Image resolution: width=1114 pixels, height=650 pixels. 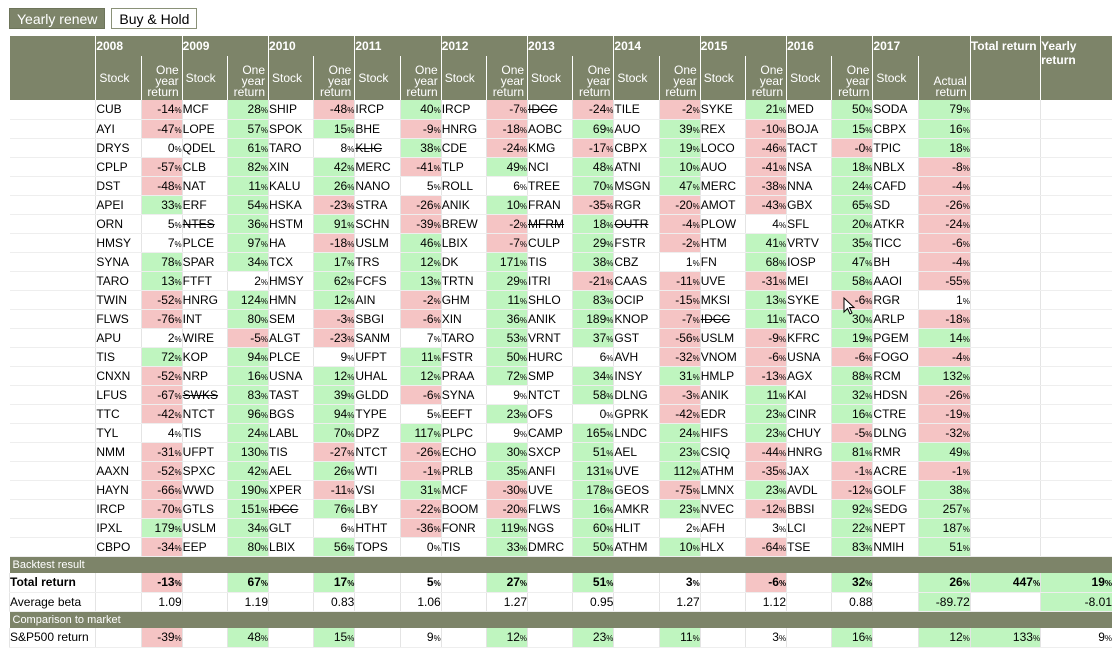 What do you see at coordinates (506, 243) in the screenshot?
I see `stock-return: -7%` at bounding box center [506, 243].